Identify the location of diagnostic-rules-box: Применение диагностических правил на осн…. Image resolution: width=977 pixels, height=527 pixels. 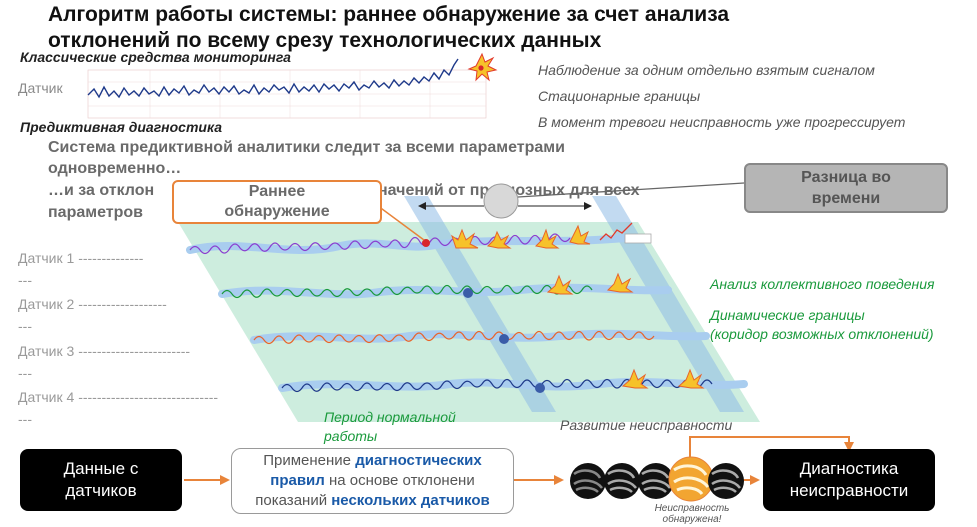
(372, 481).